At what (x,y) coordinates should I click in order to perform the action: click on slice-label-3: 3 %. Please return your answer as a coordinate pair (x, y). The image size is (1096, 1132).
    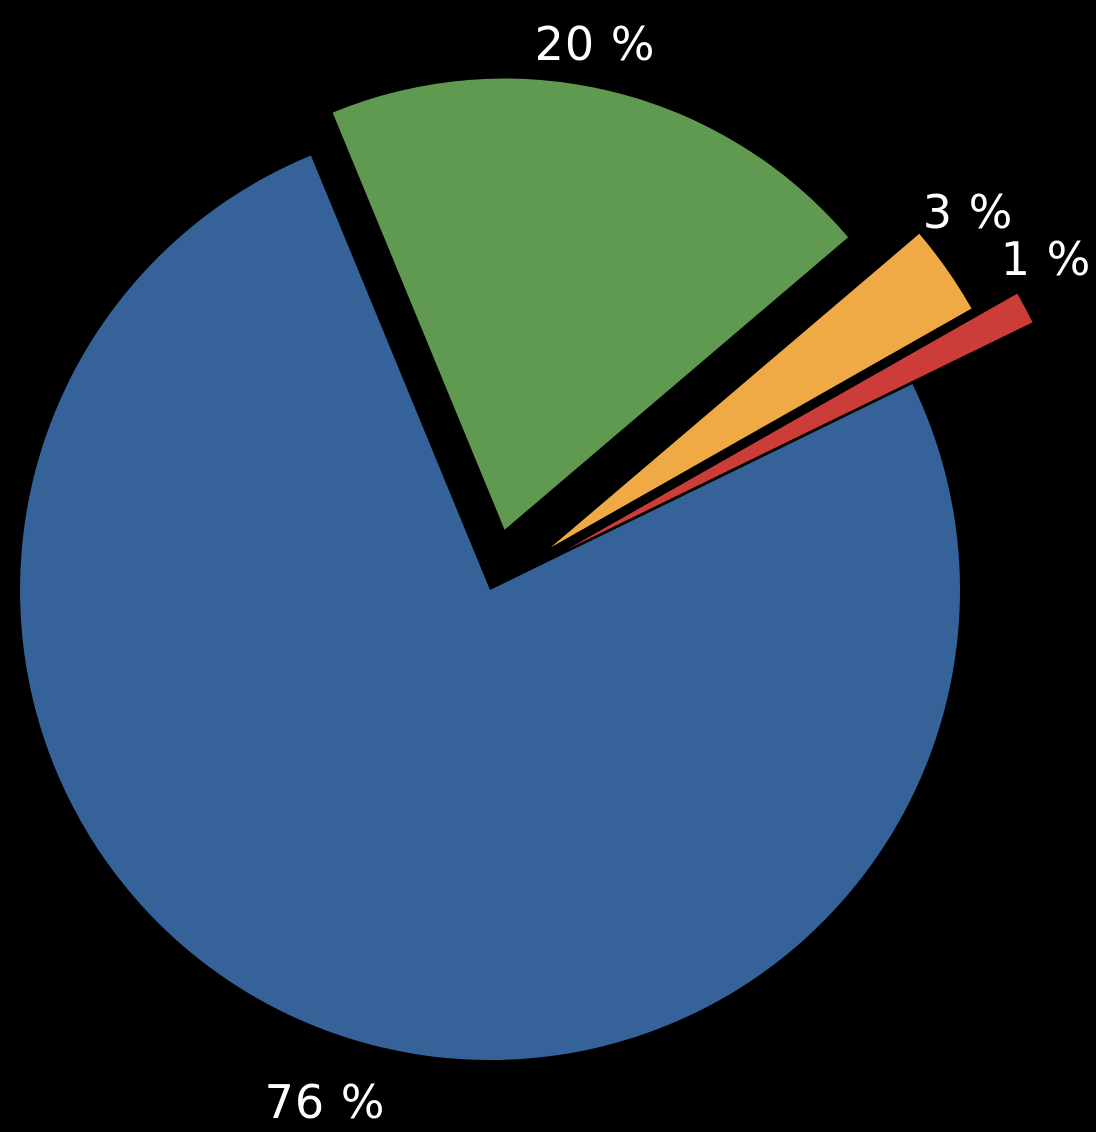
    Looking at the image, I should click on (968, 212).